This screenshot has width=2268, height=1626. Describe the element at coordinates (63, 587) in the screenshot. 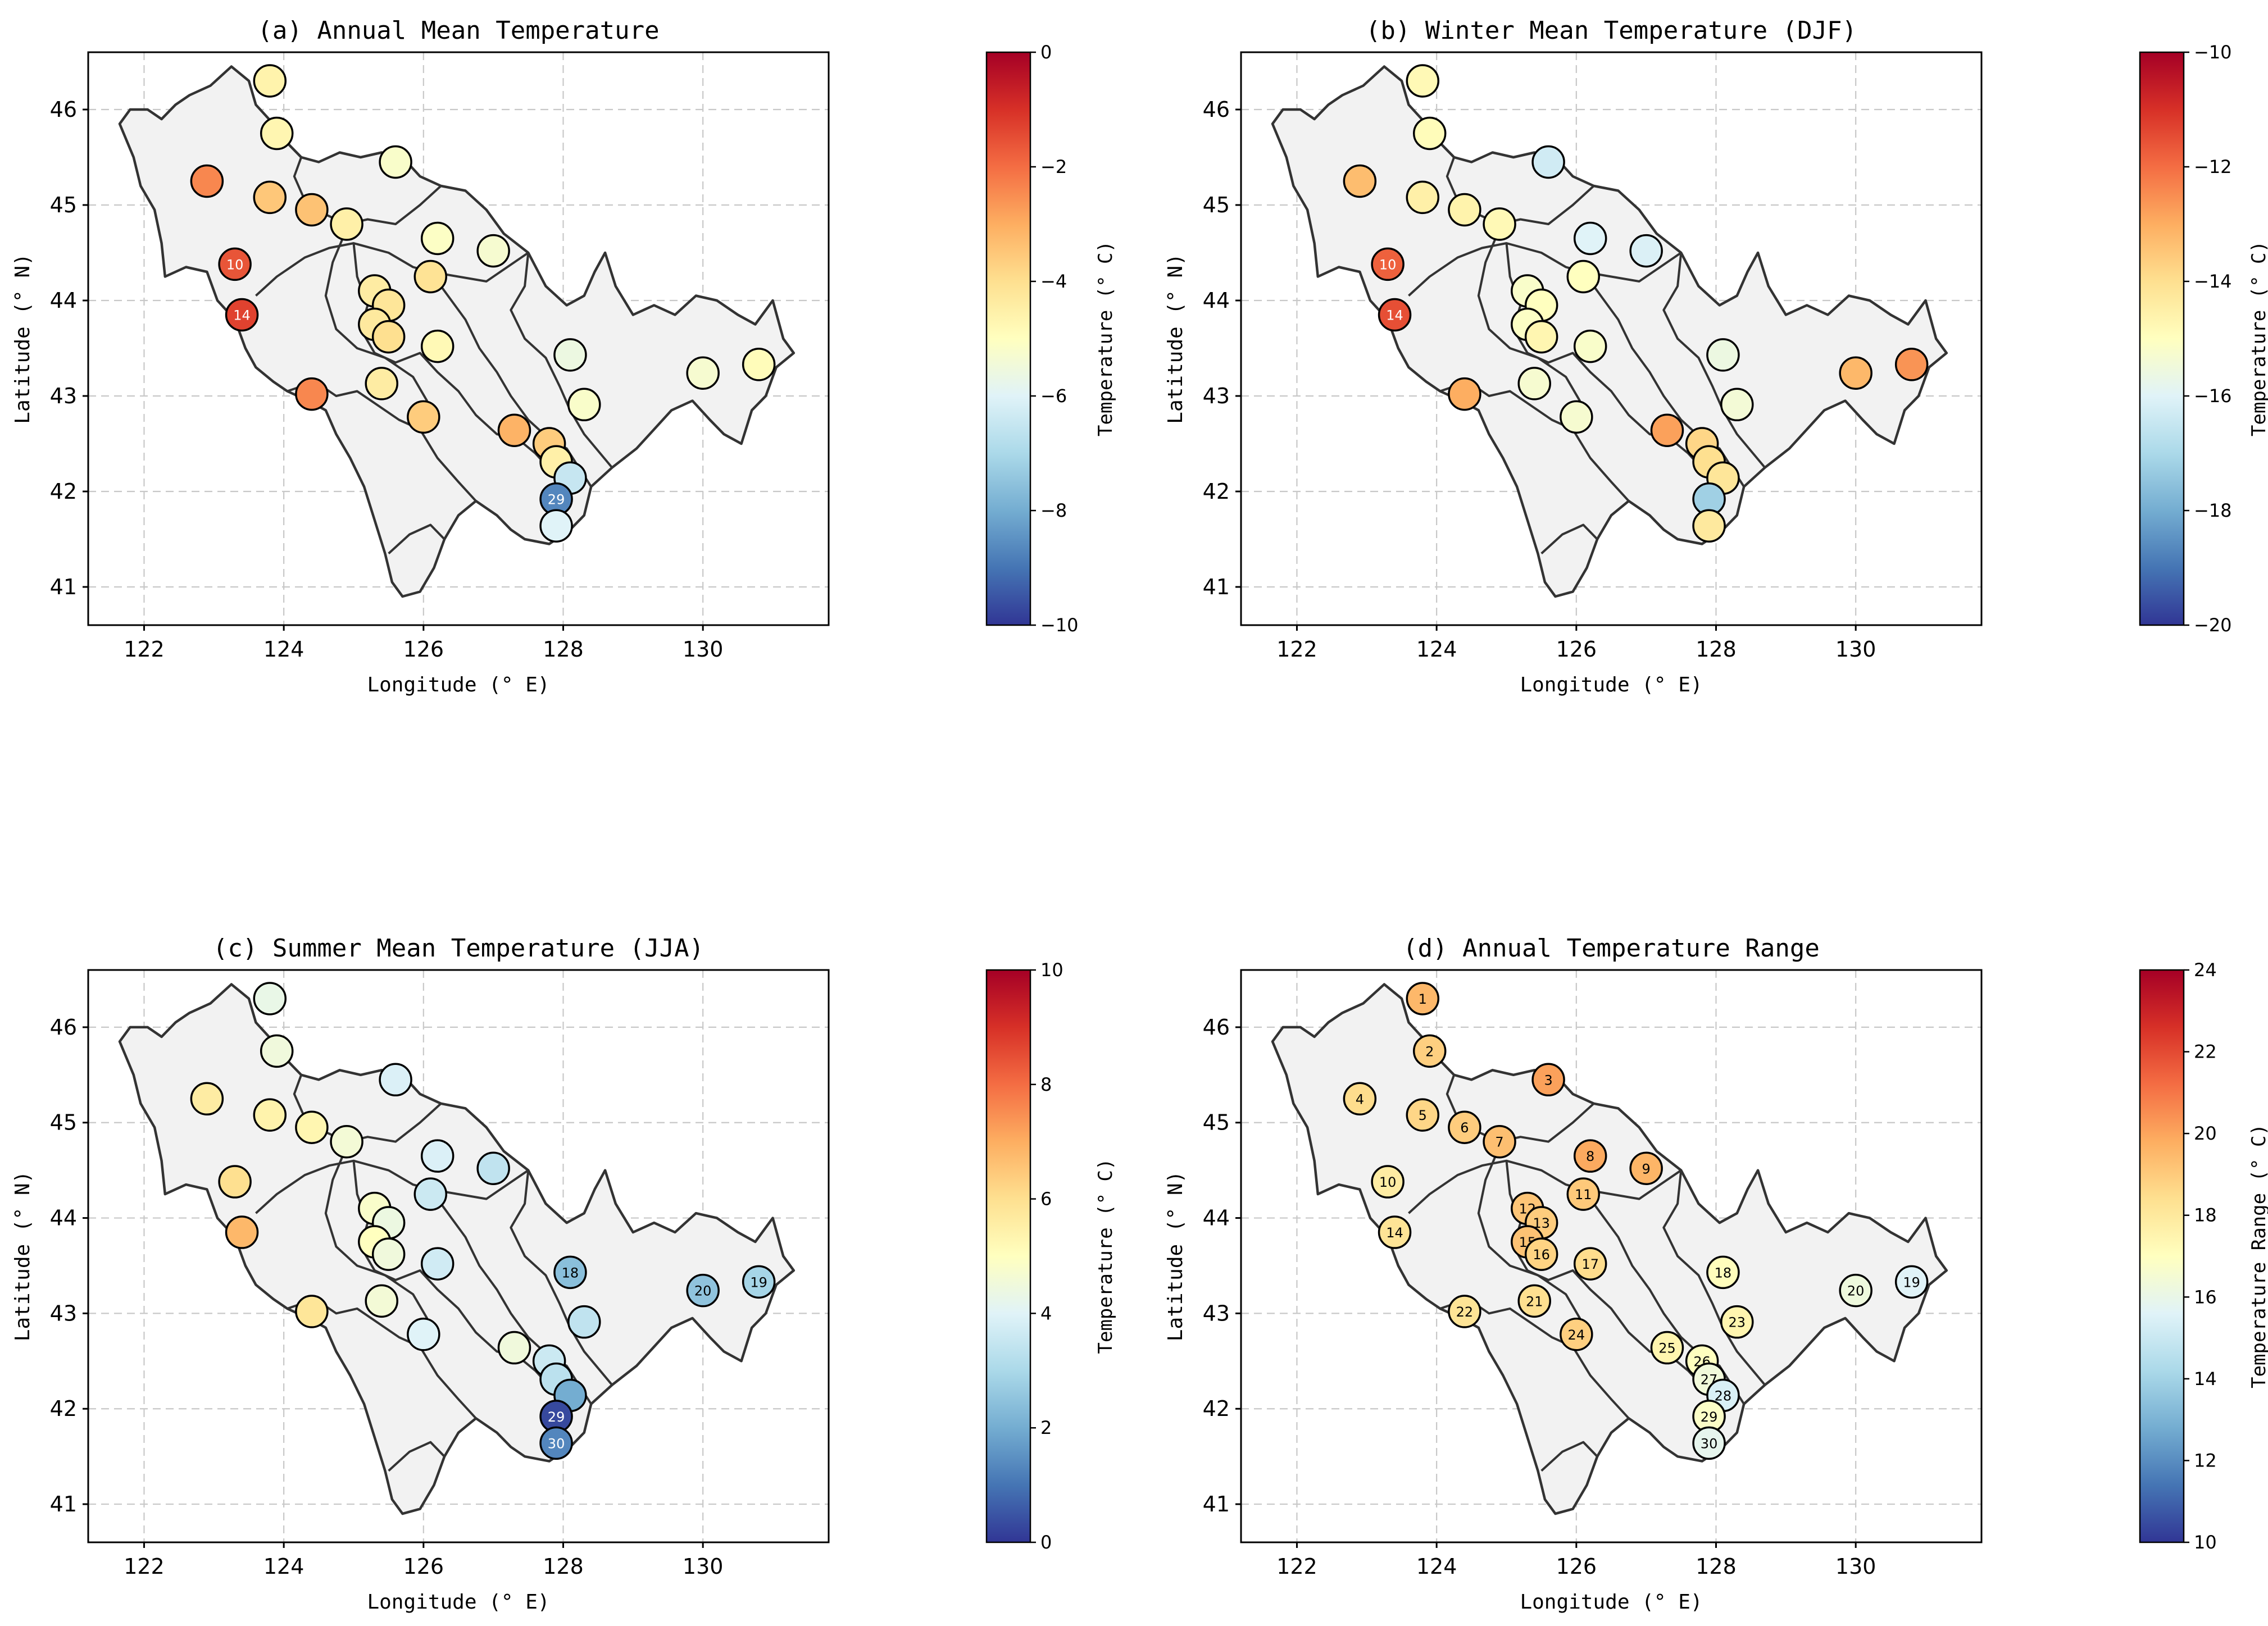

I see `y-tick-label: 41` at that location.